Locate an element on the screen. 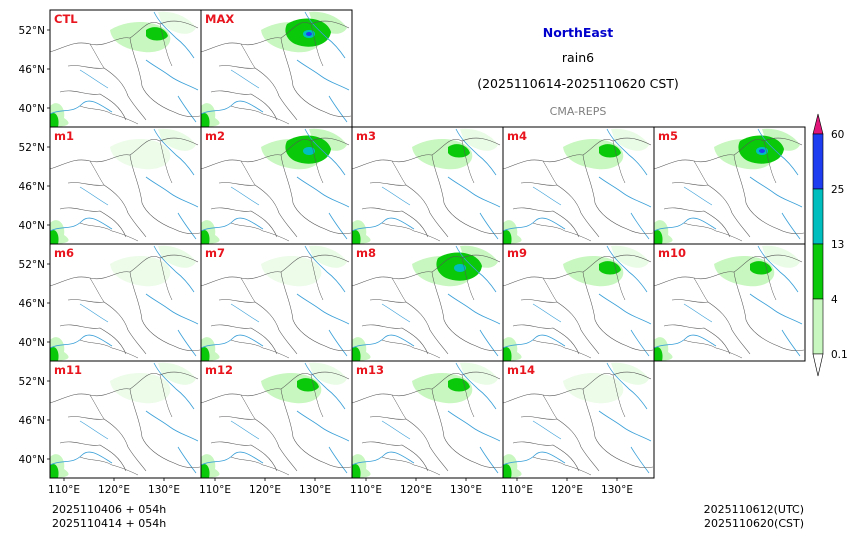 Image resolution: width=860 pixels, height=541 pixels. variable-name: rain6 is located at coordinates (578, 57).